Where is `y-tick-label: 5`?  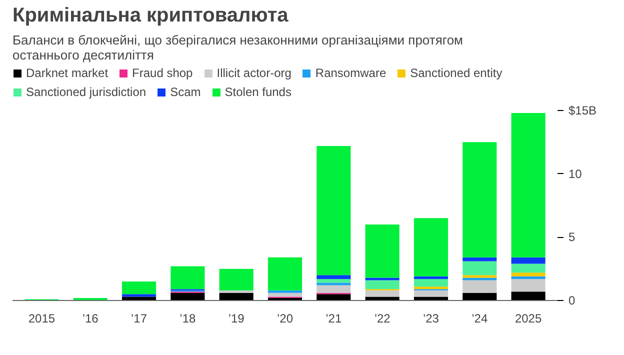
y-tick-label: 5 is located at coordinates (572, 237).